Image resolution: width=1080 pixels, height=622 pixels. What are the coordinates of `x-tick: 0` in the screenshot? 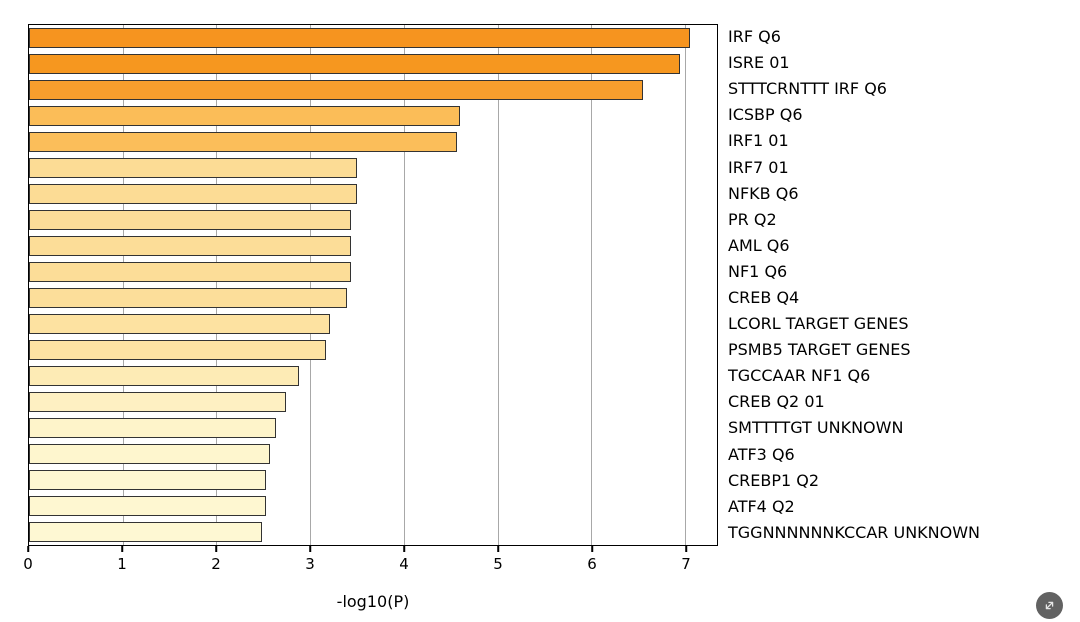 It's located at (28, 559).